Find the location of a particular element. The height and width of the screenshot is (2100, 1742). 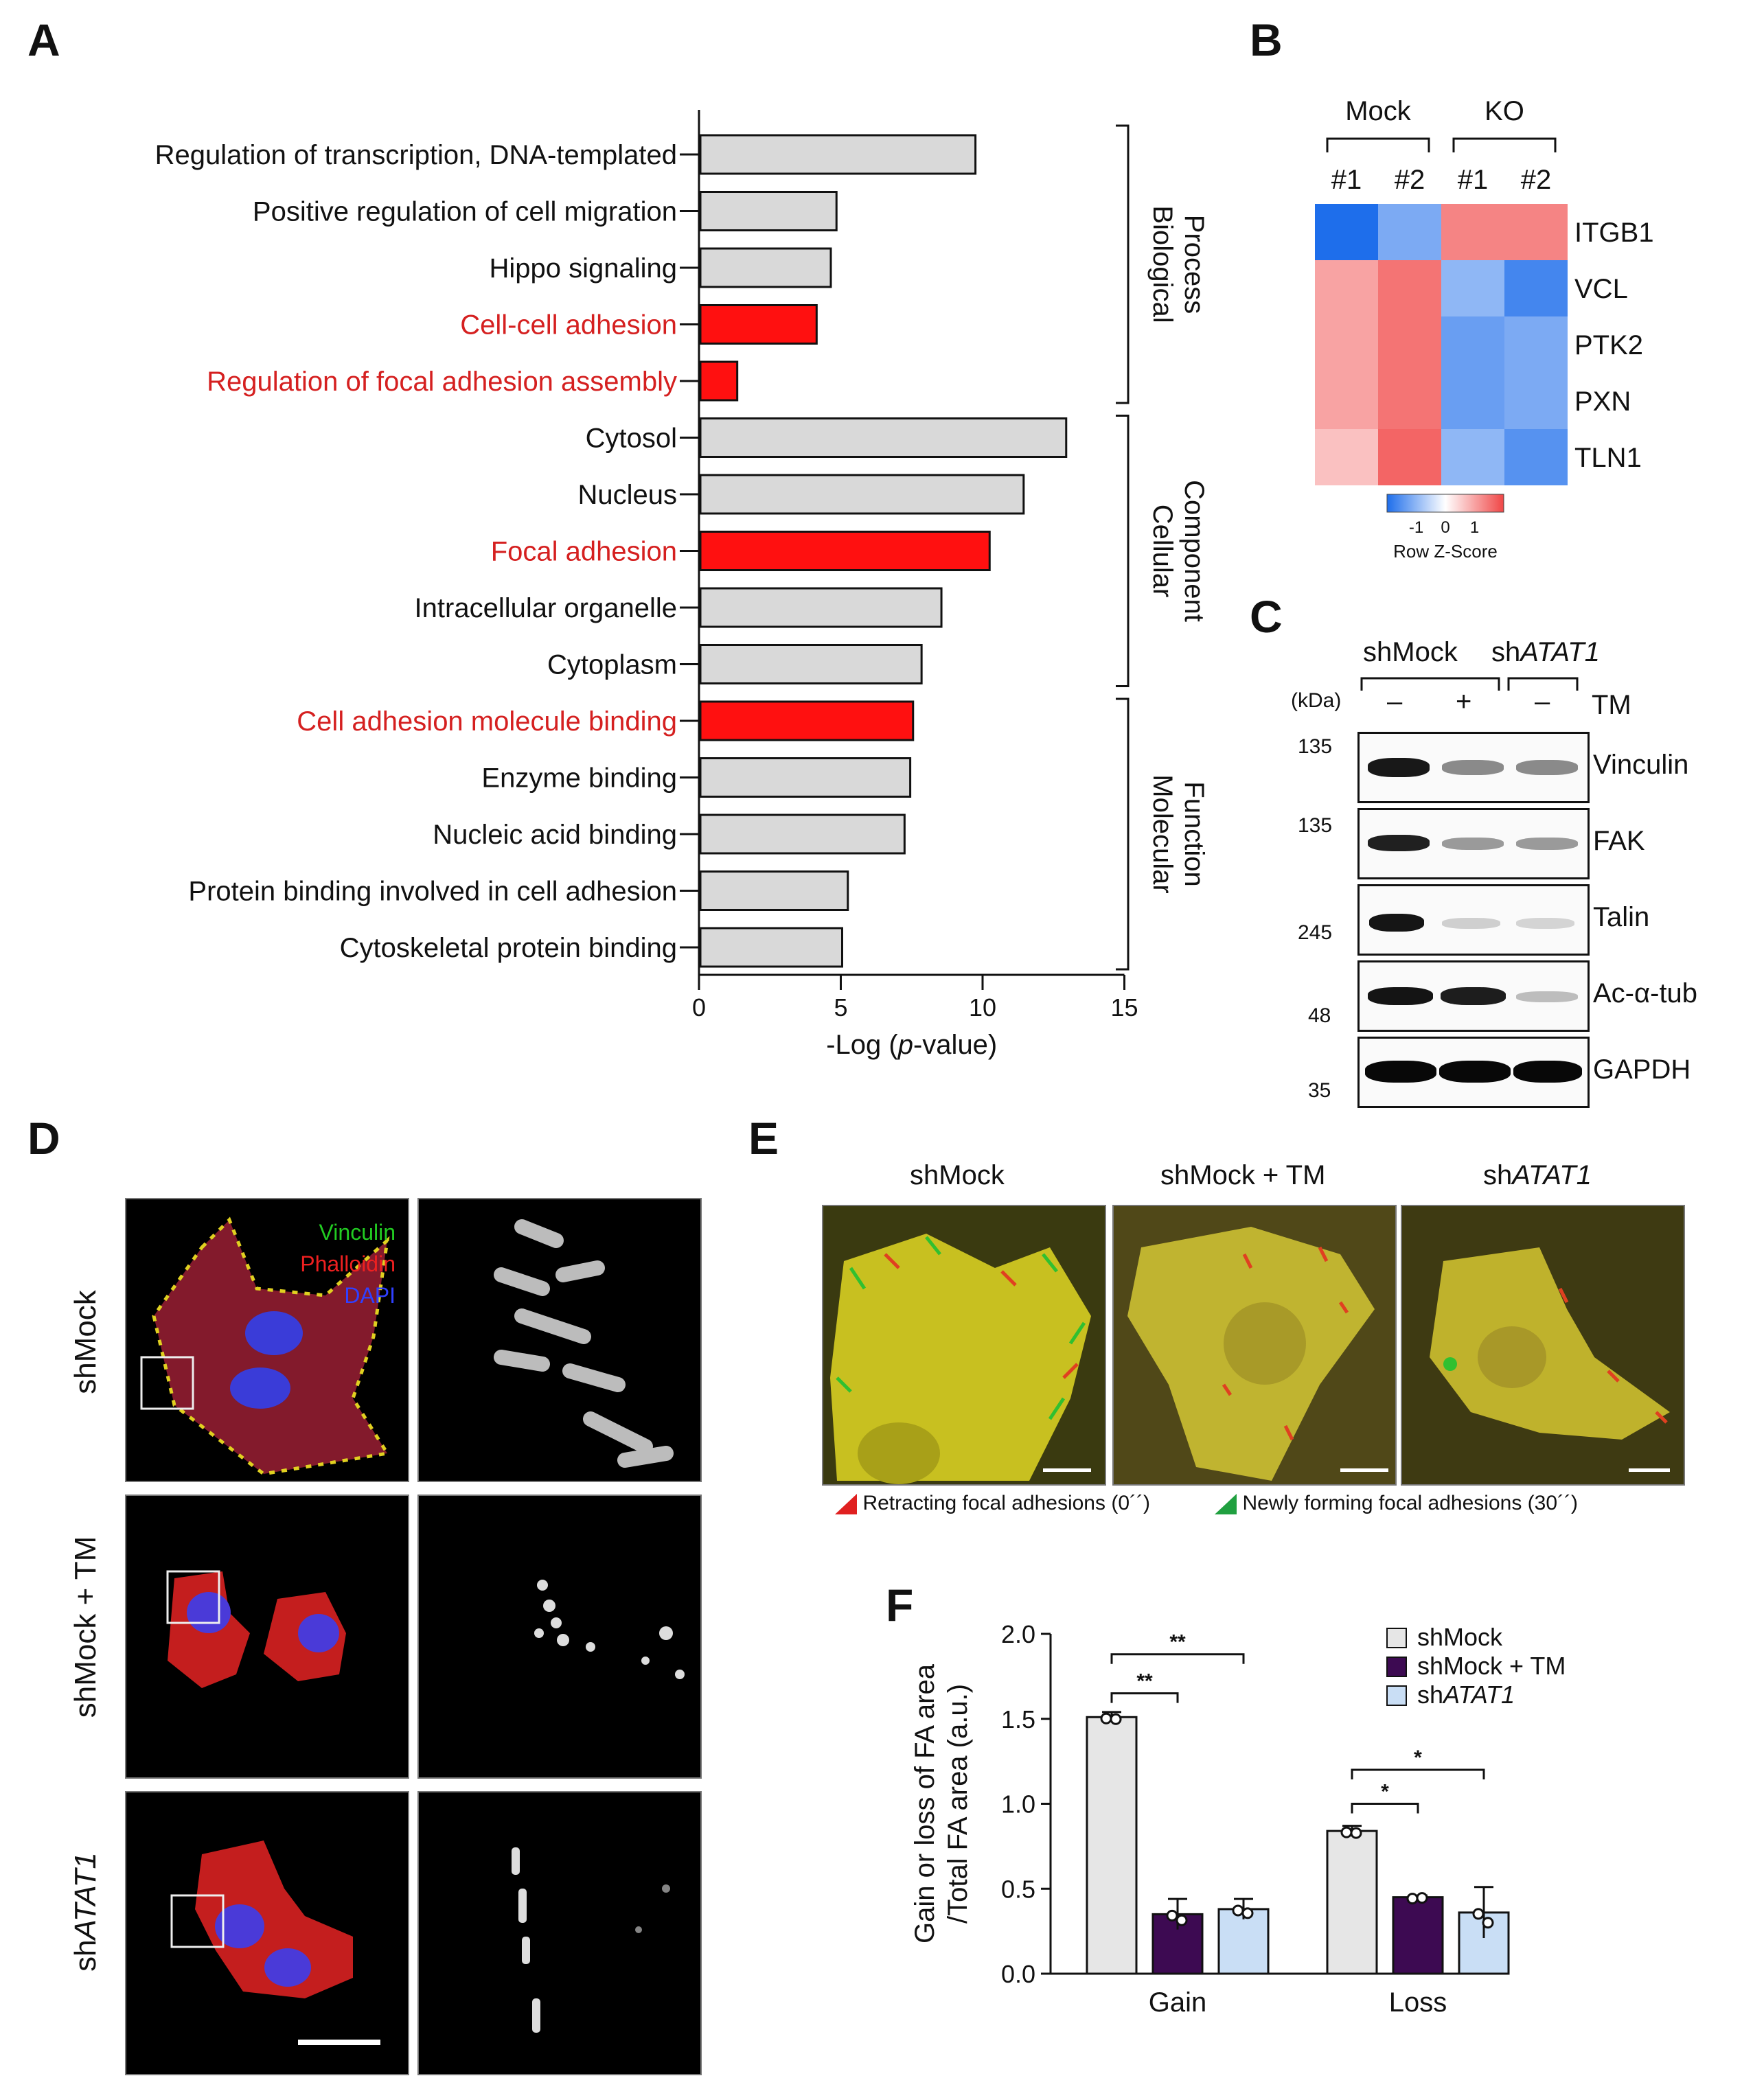

y-tick-label: Cytosol is located at coordinates (631, 439).